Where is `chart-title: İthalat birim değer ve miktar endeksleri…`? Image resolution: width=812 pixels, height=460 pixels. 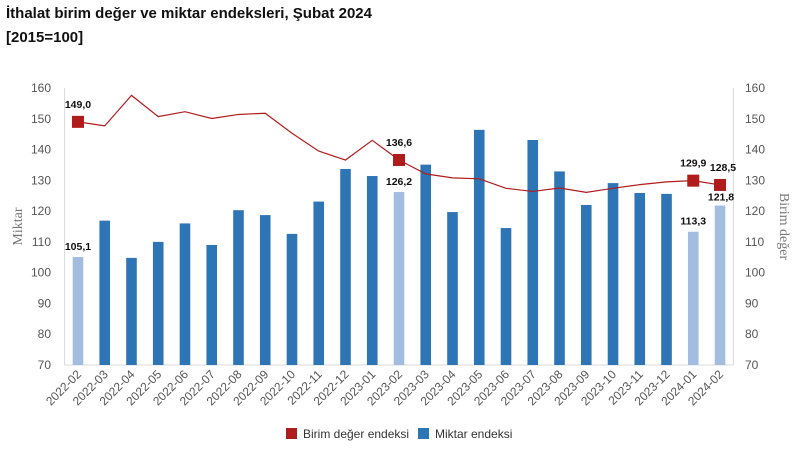 chart-title: İthalat birim değer ve miktar endeksleri… is located at coordinates (189, 13).